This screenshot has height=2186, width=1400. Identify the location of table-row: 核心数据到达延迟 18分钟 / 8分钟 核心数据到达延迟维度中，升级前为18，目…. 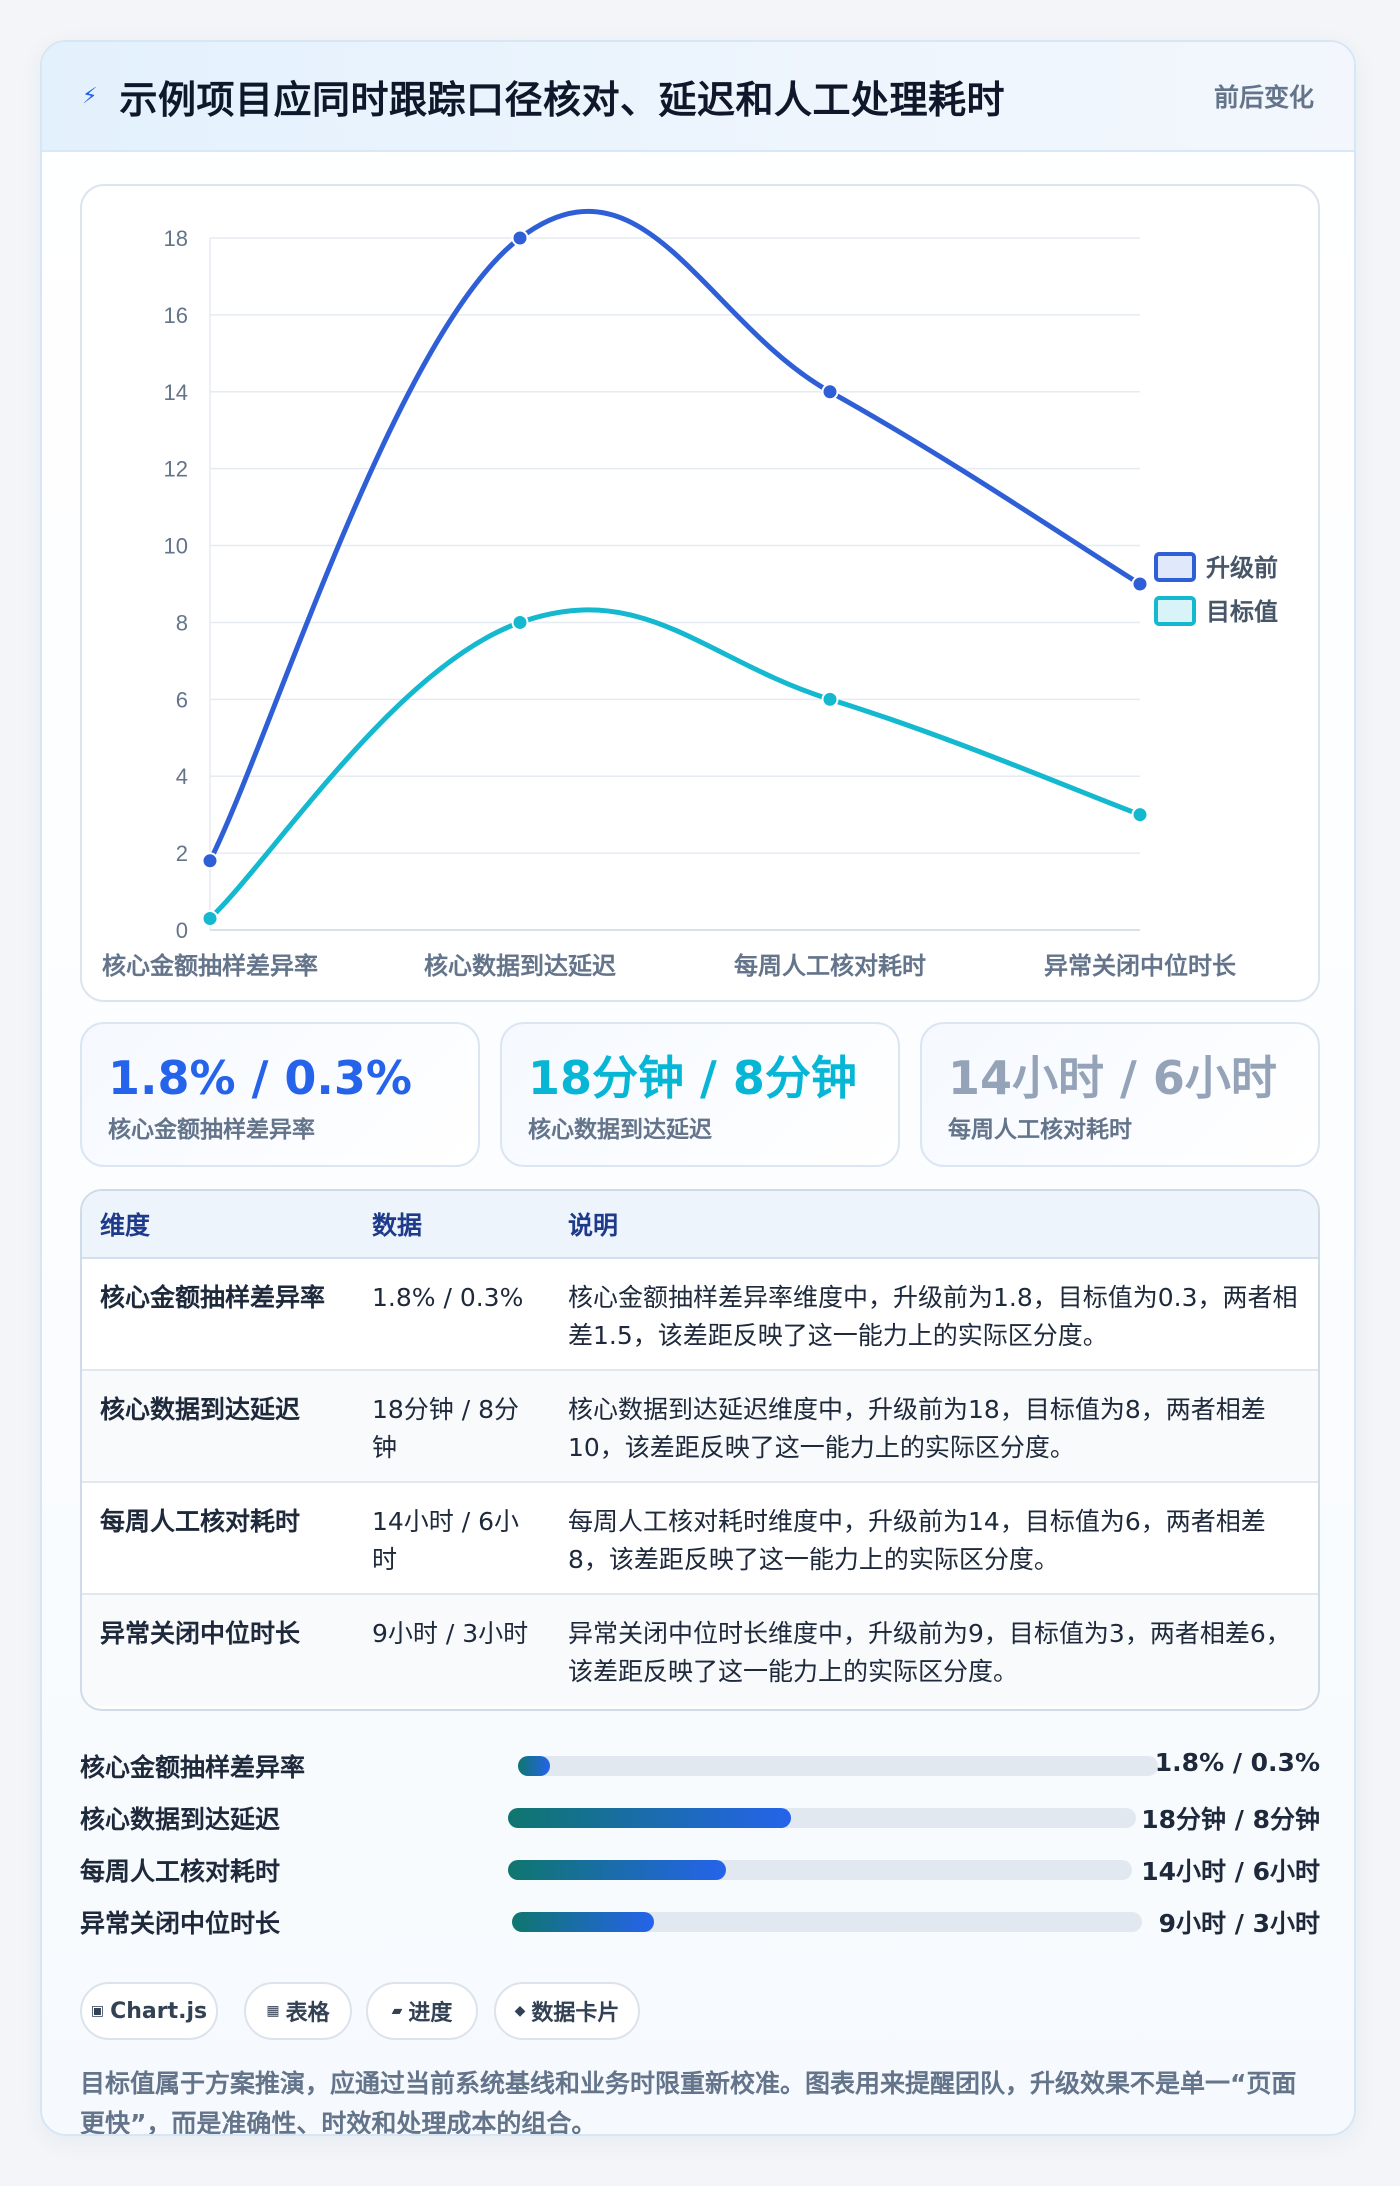
(700, 1426).